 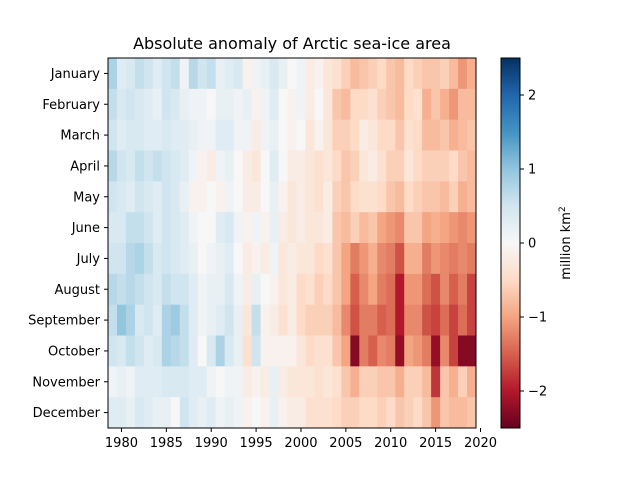 What do you see at coordinates (85, 228) in the screenshot?
I see `y-tick-label: June` at bounding box center [85, 228].